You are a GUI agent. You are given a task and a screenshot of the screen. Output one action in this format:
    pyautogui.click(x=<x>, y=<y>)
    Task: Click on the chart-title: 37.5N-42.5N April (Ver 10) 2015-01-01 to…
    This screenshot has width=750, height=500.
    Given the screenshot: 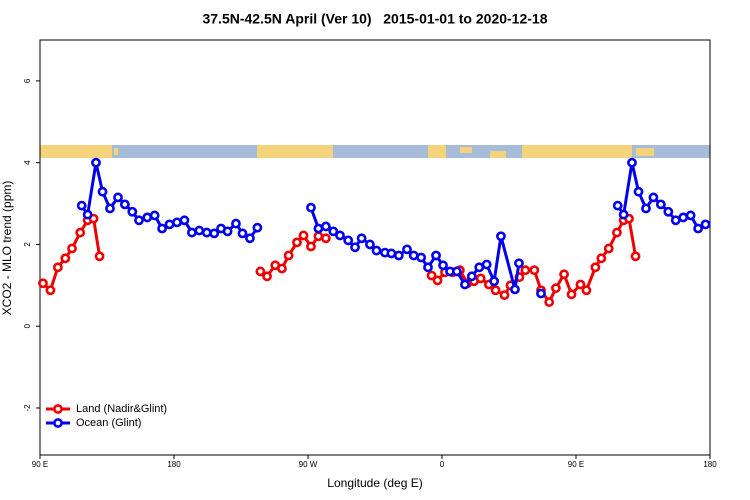 What is the action you would take?
    pyautogui.click(x=374, y=19)
    